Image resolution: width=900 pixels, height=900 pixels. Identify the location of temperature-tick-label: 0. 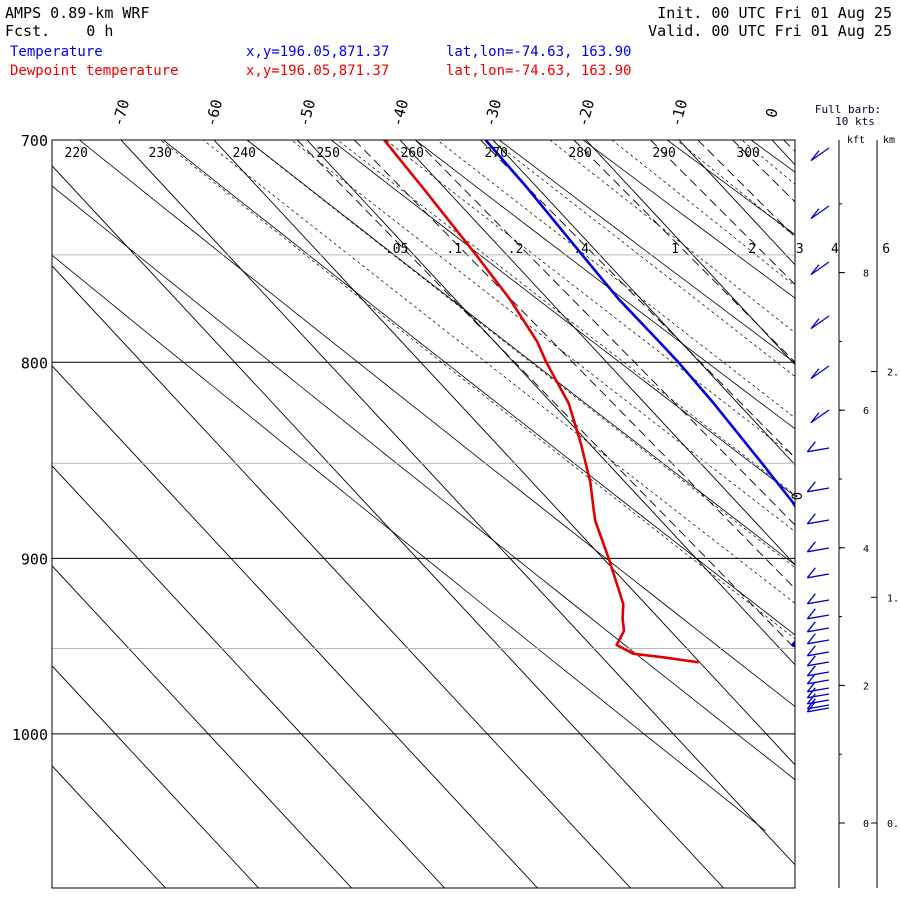
(772, 112).